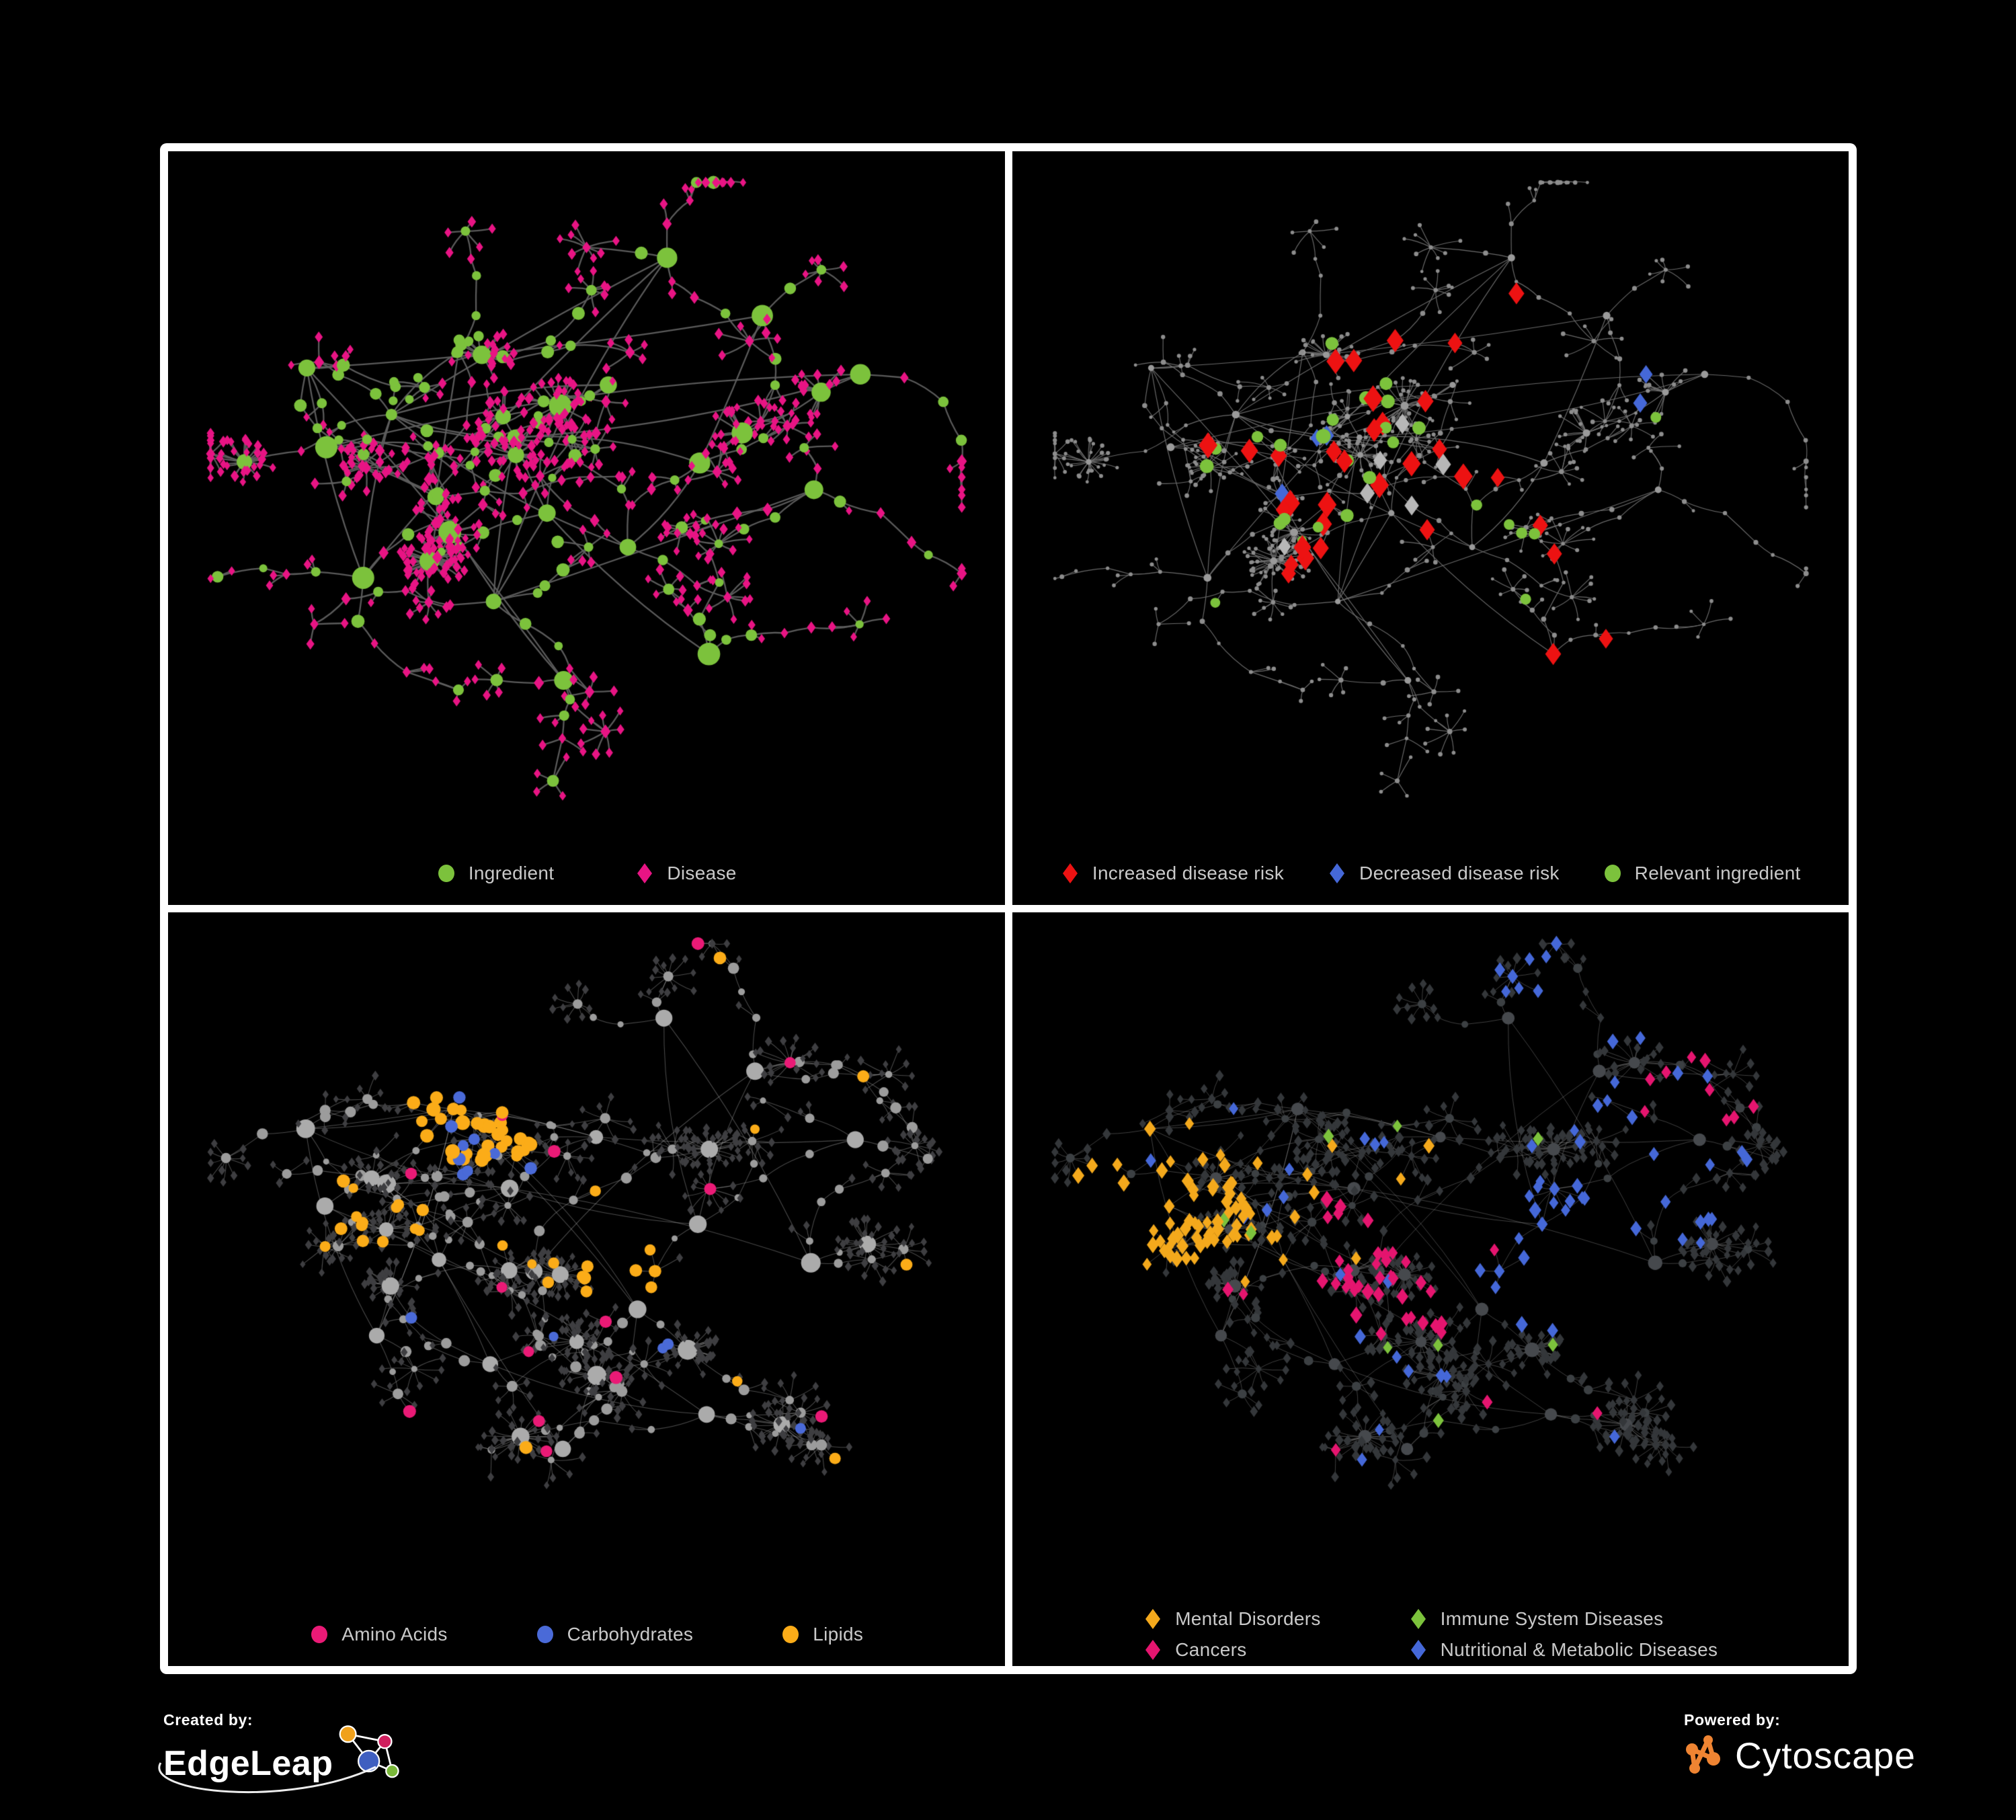  I want to click on edgeleap-credit: Created by: EdgeLeap, so click(281, 1758).